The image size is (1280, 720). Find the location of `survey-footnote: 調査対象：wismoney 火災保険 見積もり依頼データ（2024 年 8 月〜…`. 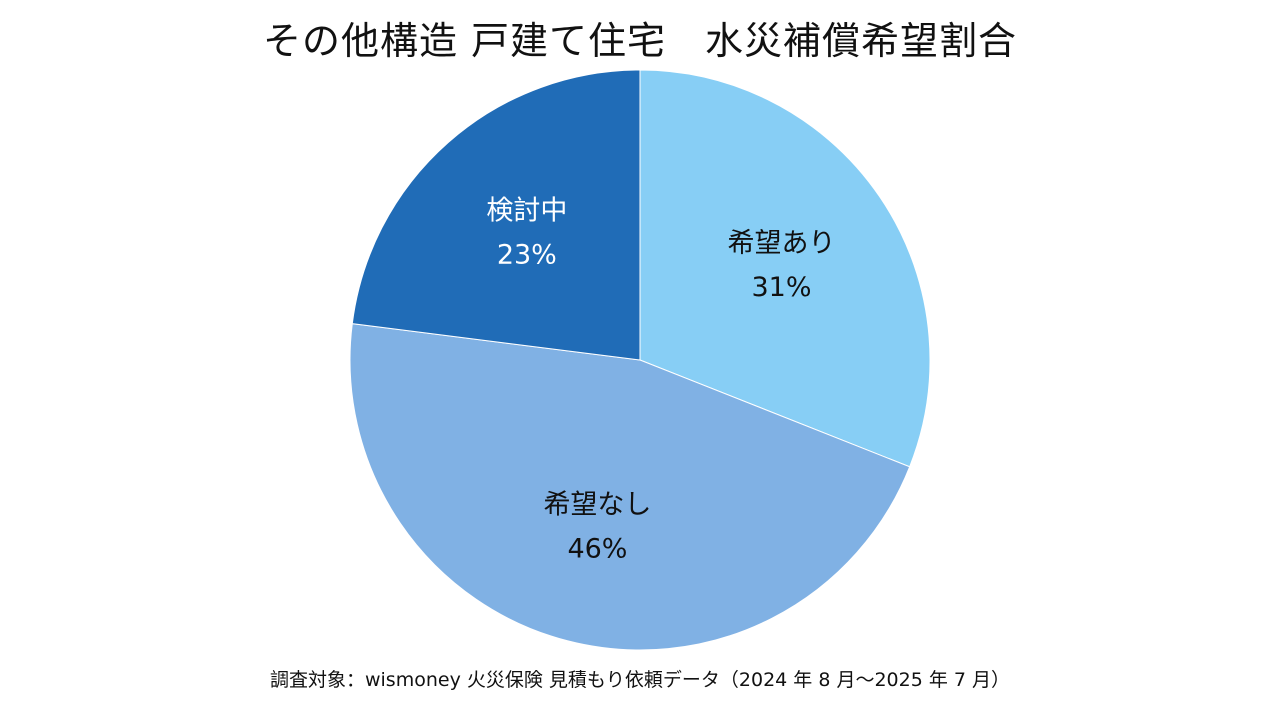

survey-footnote: 調査対象：wismoney 火災保険 見積もり依頼データ（2024 年 8 月〜… is located at coordinates (640, 680).